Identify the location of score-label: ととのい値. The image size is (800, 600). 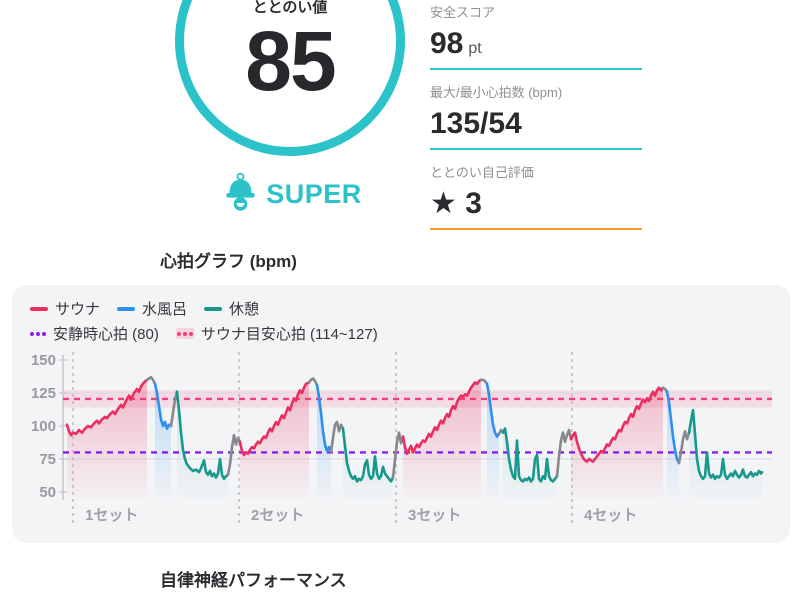
(290, 8).